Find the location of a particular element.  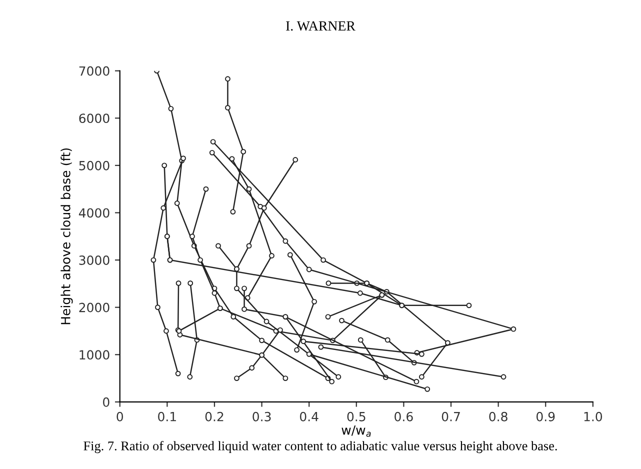

chart-title: I. WARNER is located at coordinates (321, 26).